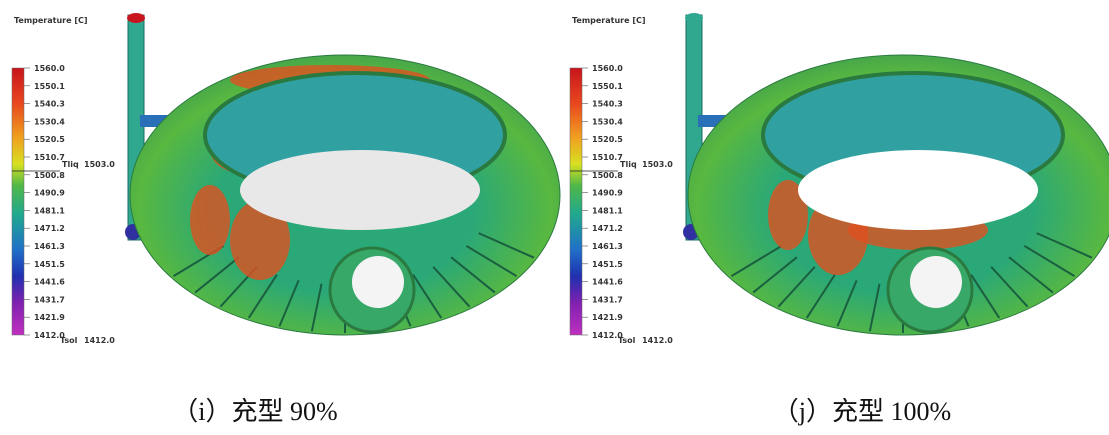 The image size is (1109, 435). Describe the element at coordinates (254, 411) in the screenshot. I see `caption: （i）充型 90%` at that location.